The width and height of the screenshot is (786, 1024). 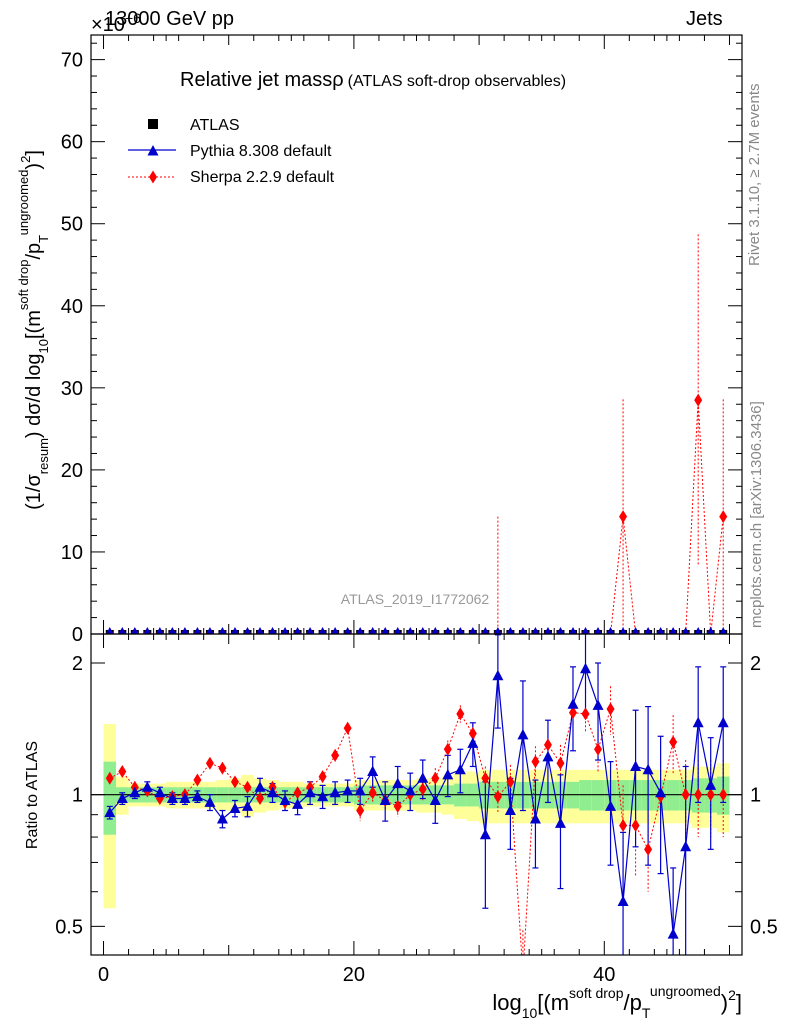 What do you see at coordinates (34, 395) in the screenshot?
I see `y-axis-title-part: ) dσ/d log` at bounding box center [34, 395].